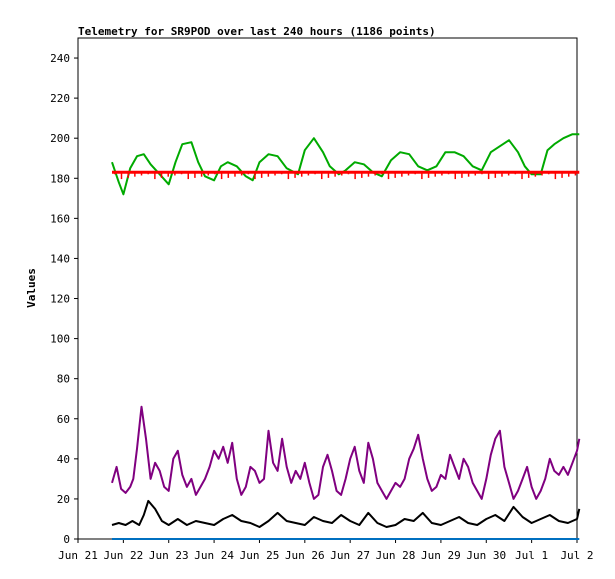 The height and width of the screenshot is (579, 615). I want to click on y-tick-label: 200, so click(60, 138).